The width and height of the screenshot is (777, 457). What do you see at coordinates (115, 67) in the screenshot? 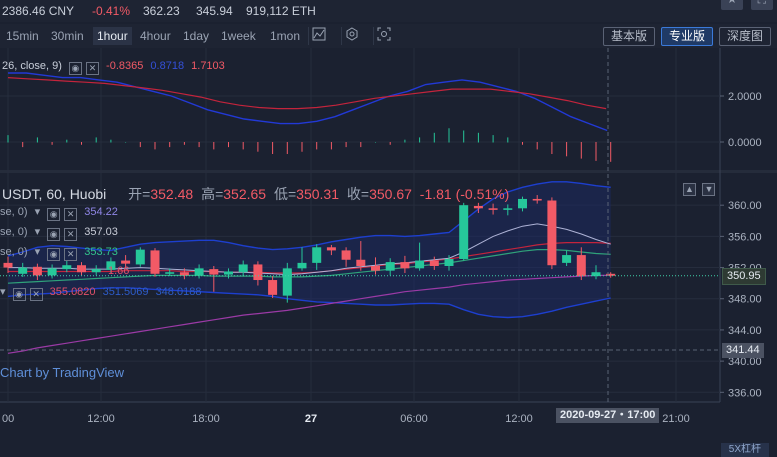
I see `macd-legend: 26, close, 9) ◉ ✕ -0.8365 0.8718 1.7103` at bounding box center [115, 67].